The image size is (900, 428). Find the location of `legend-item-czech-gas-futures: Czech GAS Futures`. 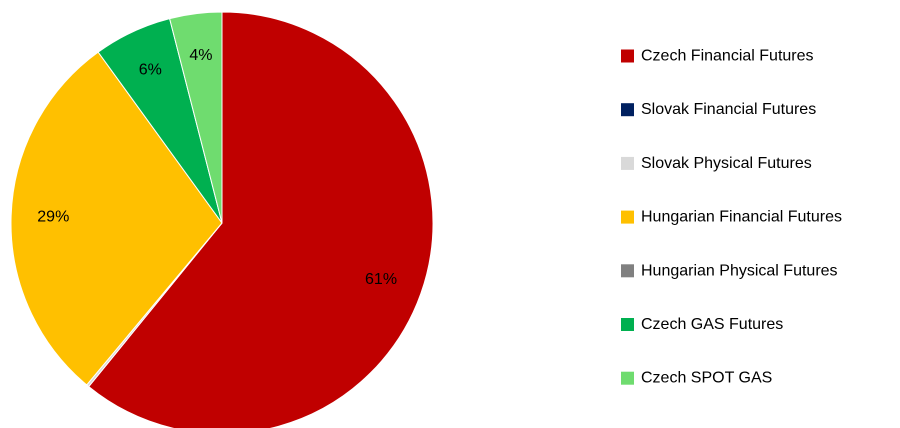

legend-item-czech-gas-futures: Czech GAS Futures is located at coordinates (702, 324).